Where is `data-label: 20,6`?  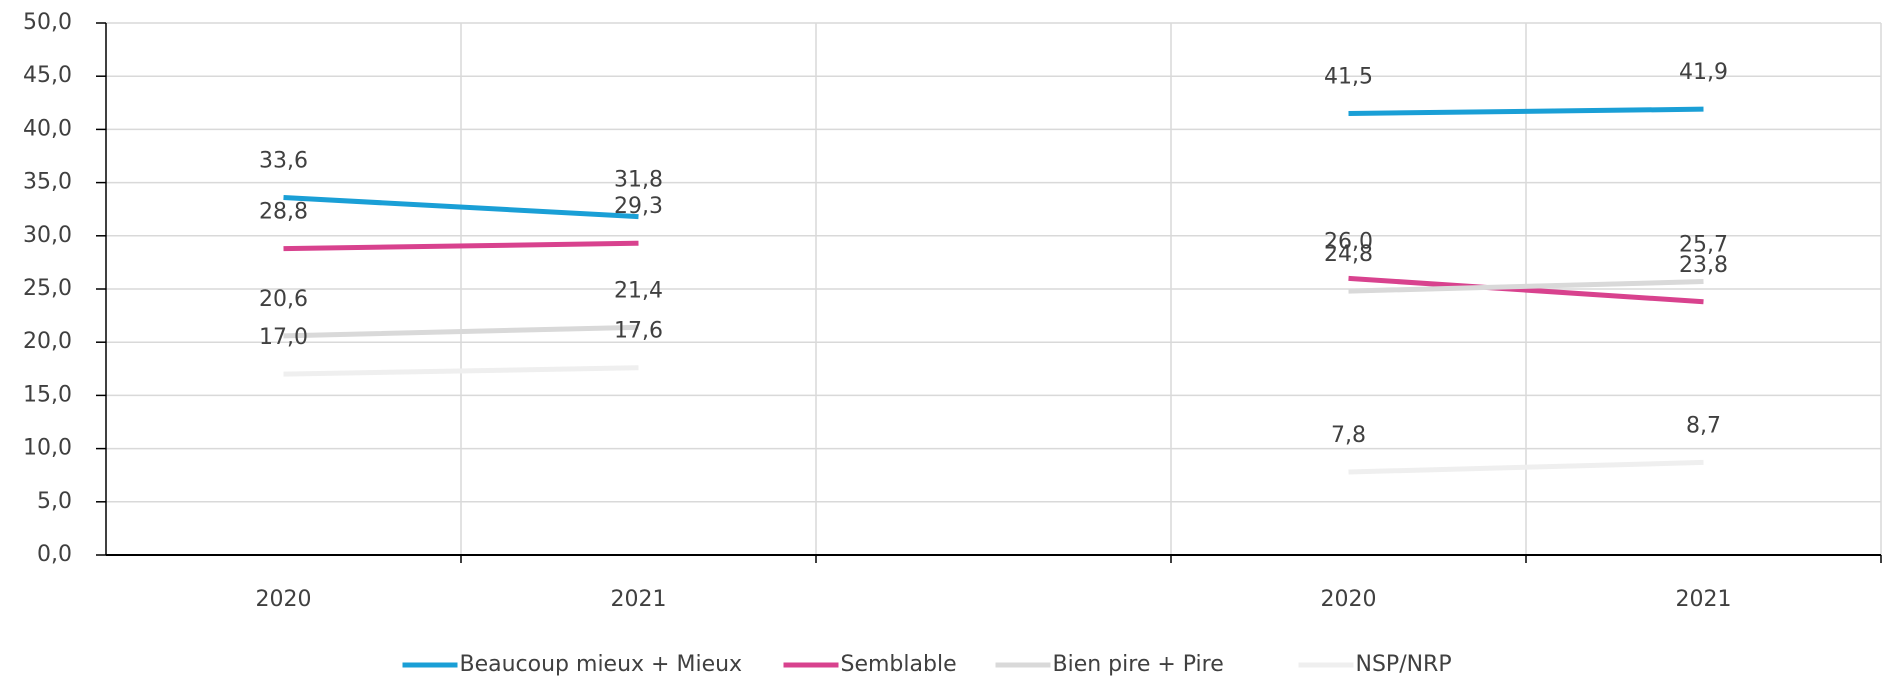 data-label: 20,6 is located at coordinates (283, 299).